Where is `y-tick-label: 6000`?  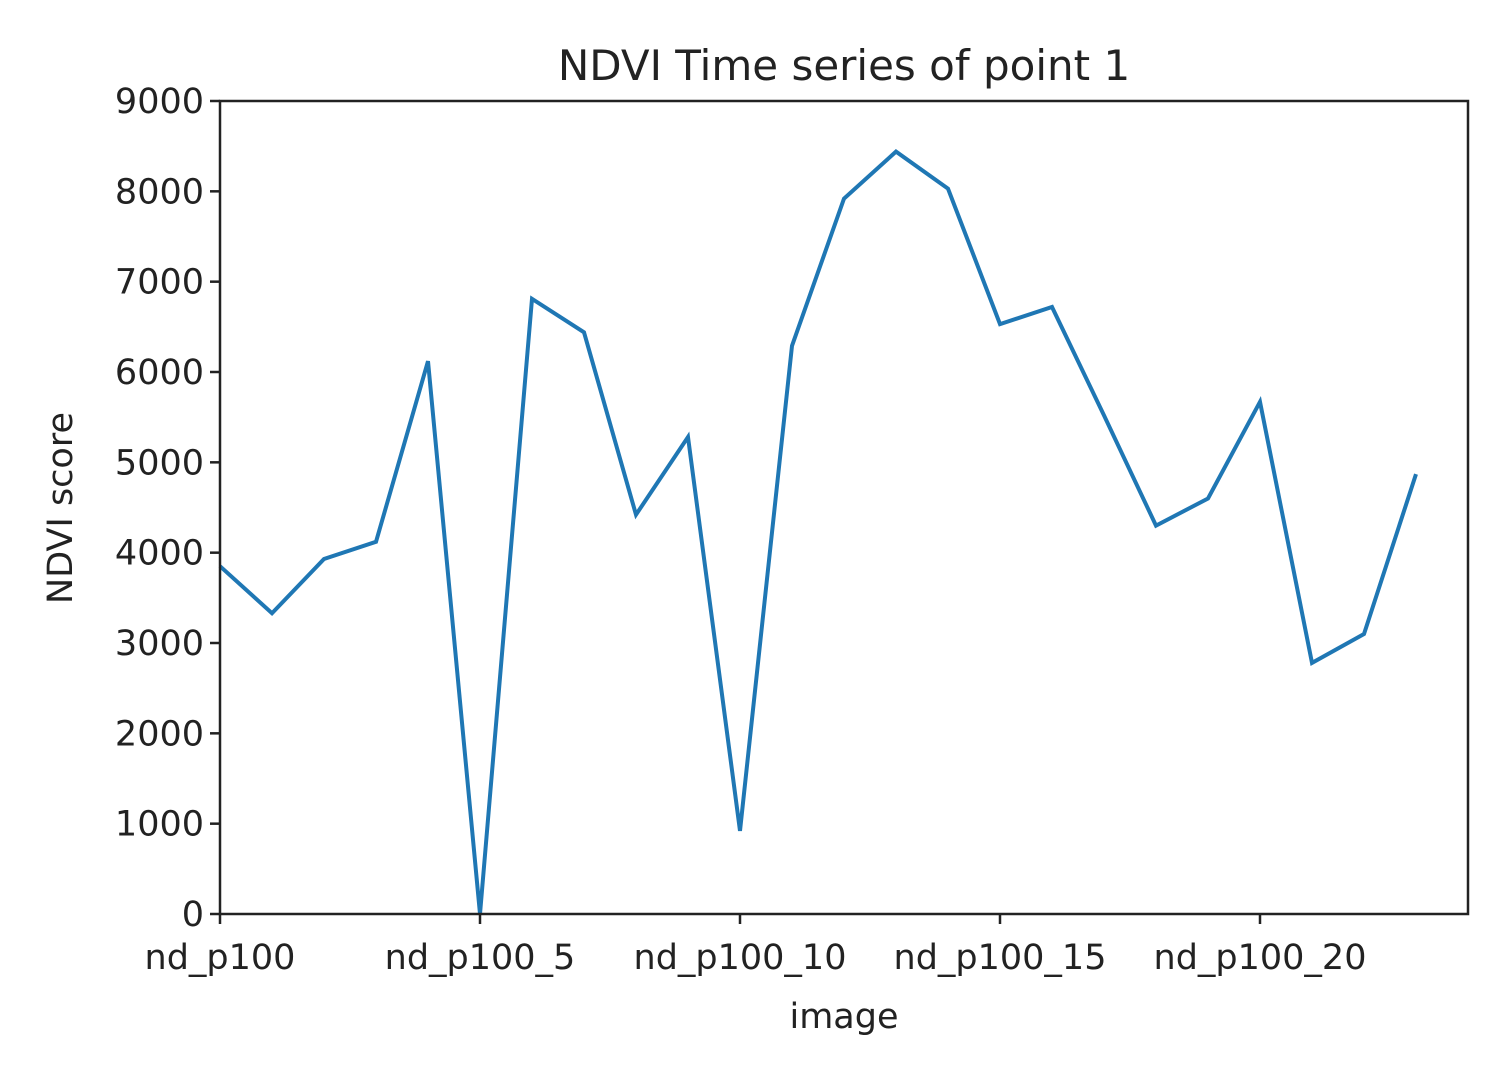
y-tick-label: 6000 is located at coordinates (159, 373).